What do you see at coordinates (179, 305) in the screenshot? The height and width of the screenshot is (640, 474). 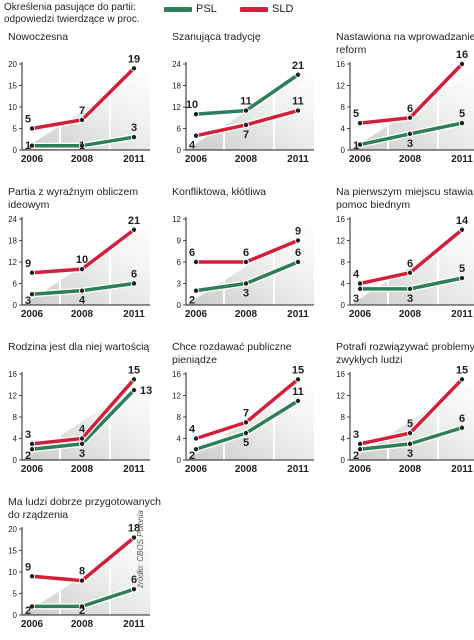 I see `chart-5-ytick-0: 0` at bounding box center [179, 305].